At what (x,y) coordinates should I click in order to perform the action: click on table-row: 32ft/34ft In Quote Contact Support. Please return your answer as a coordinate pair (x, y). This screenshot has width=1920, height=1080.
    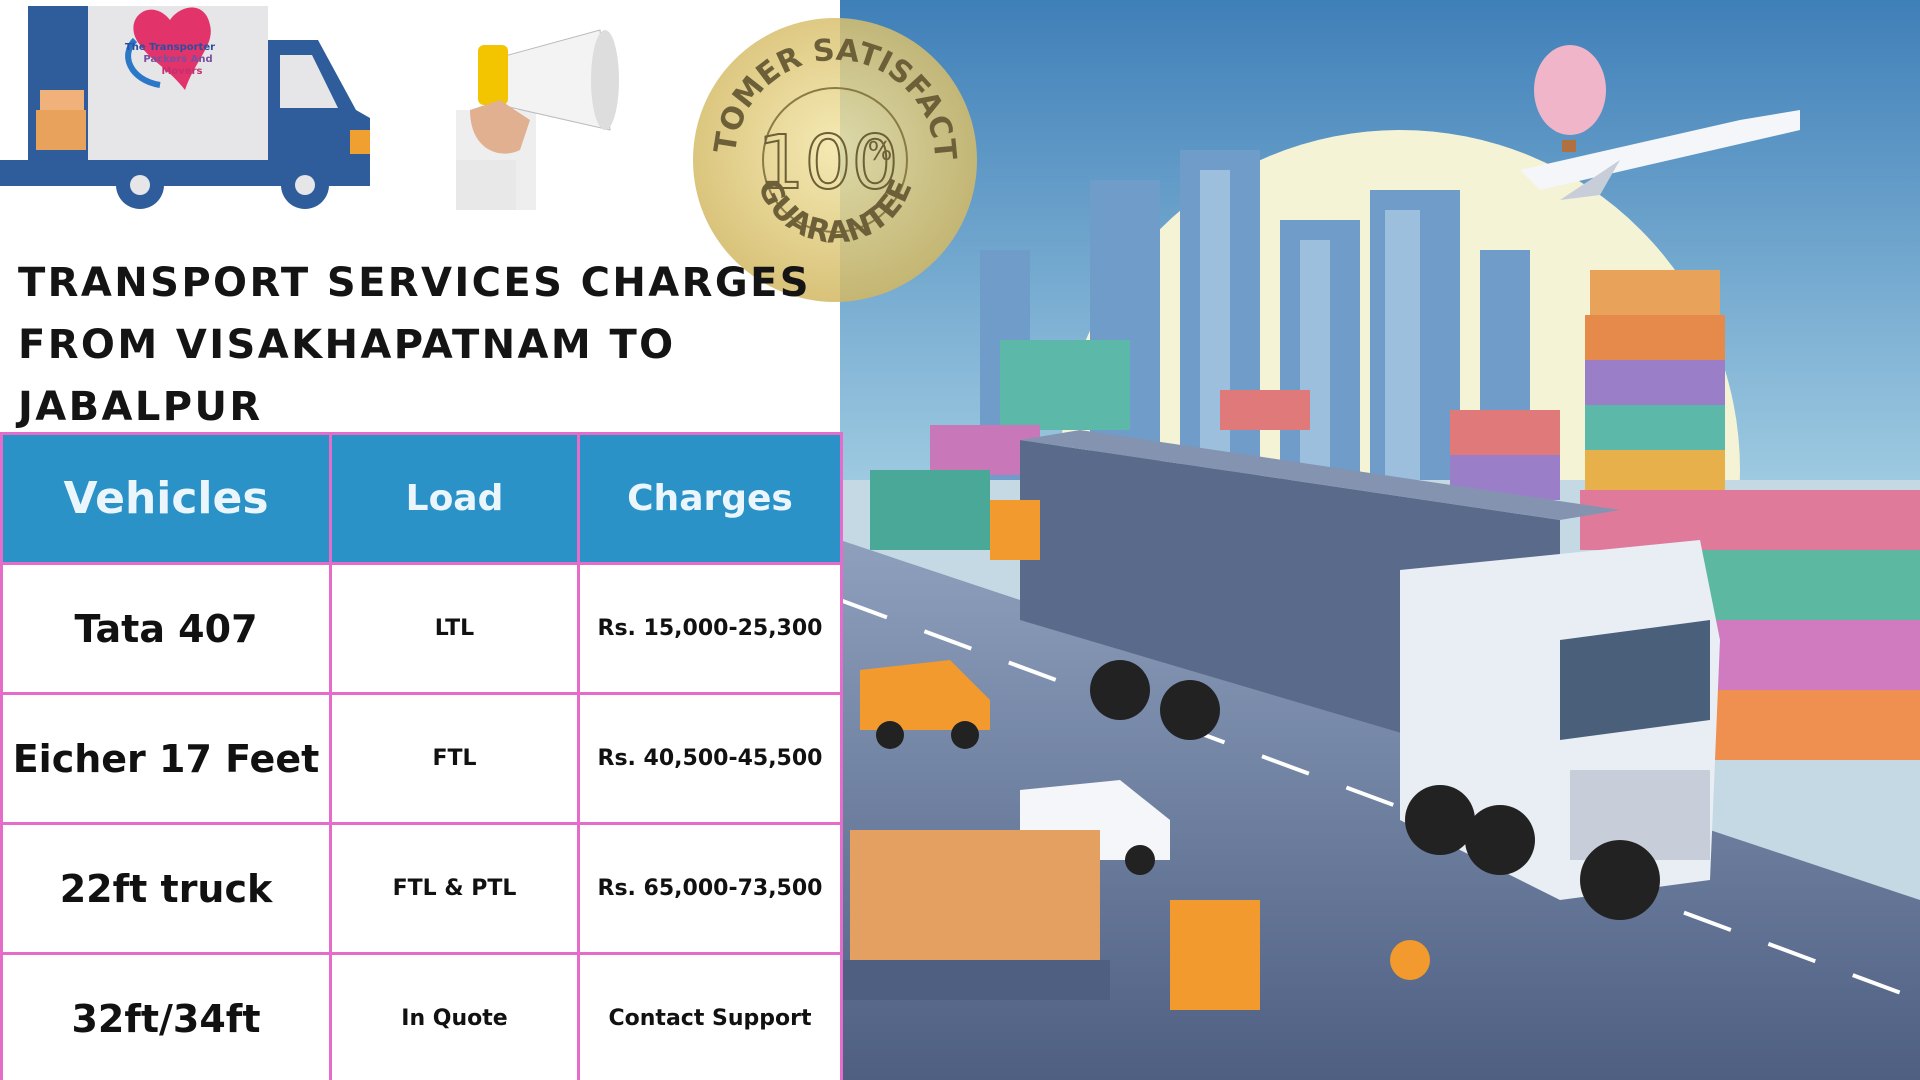
    Looking at the image, I should click on (421, 1016).